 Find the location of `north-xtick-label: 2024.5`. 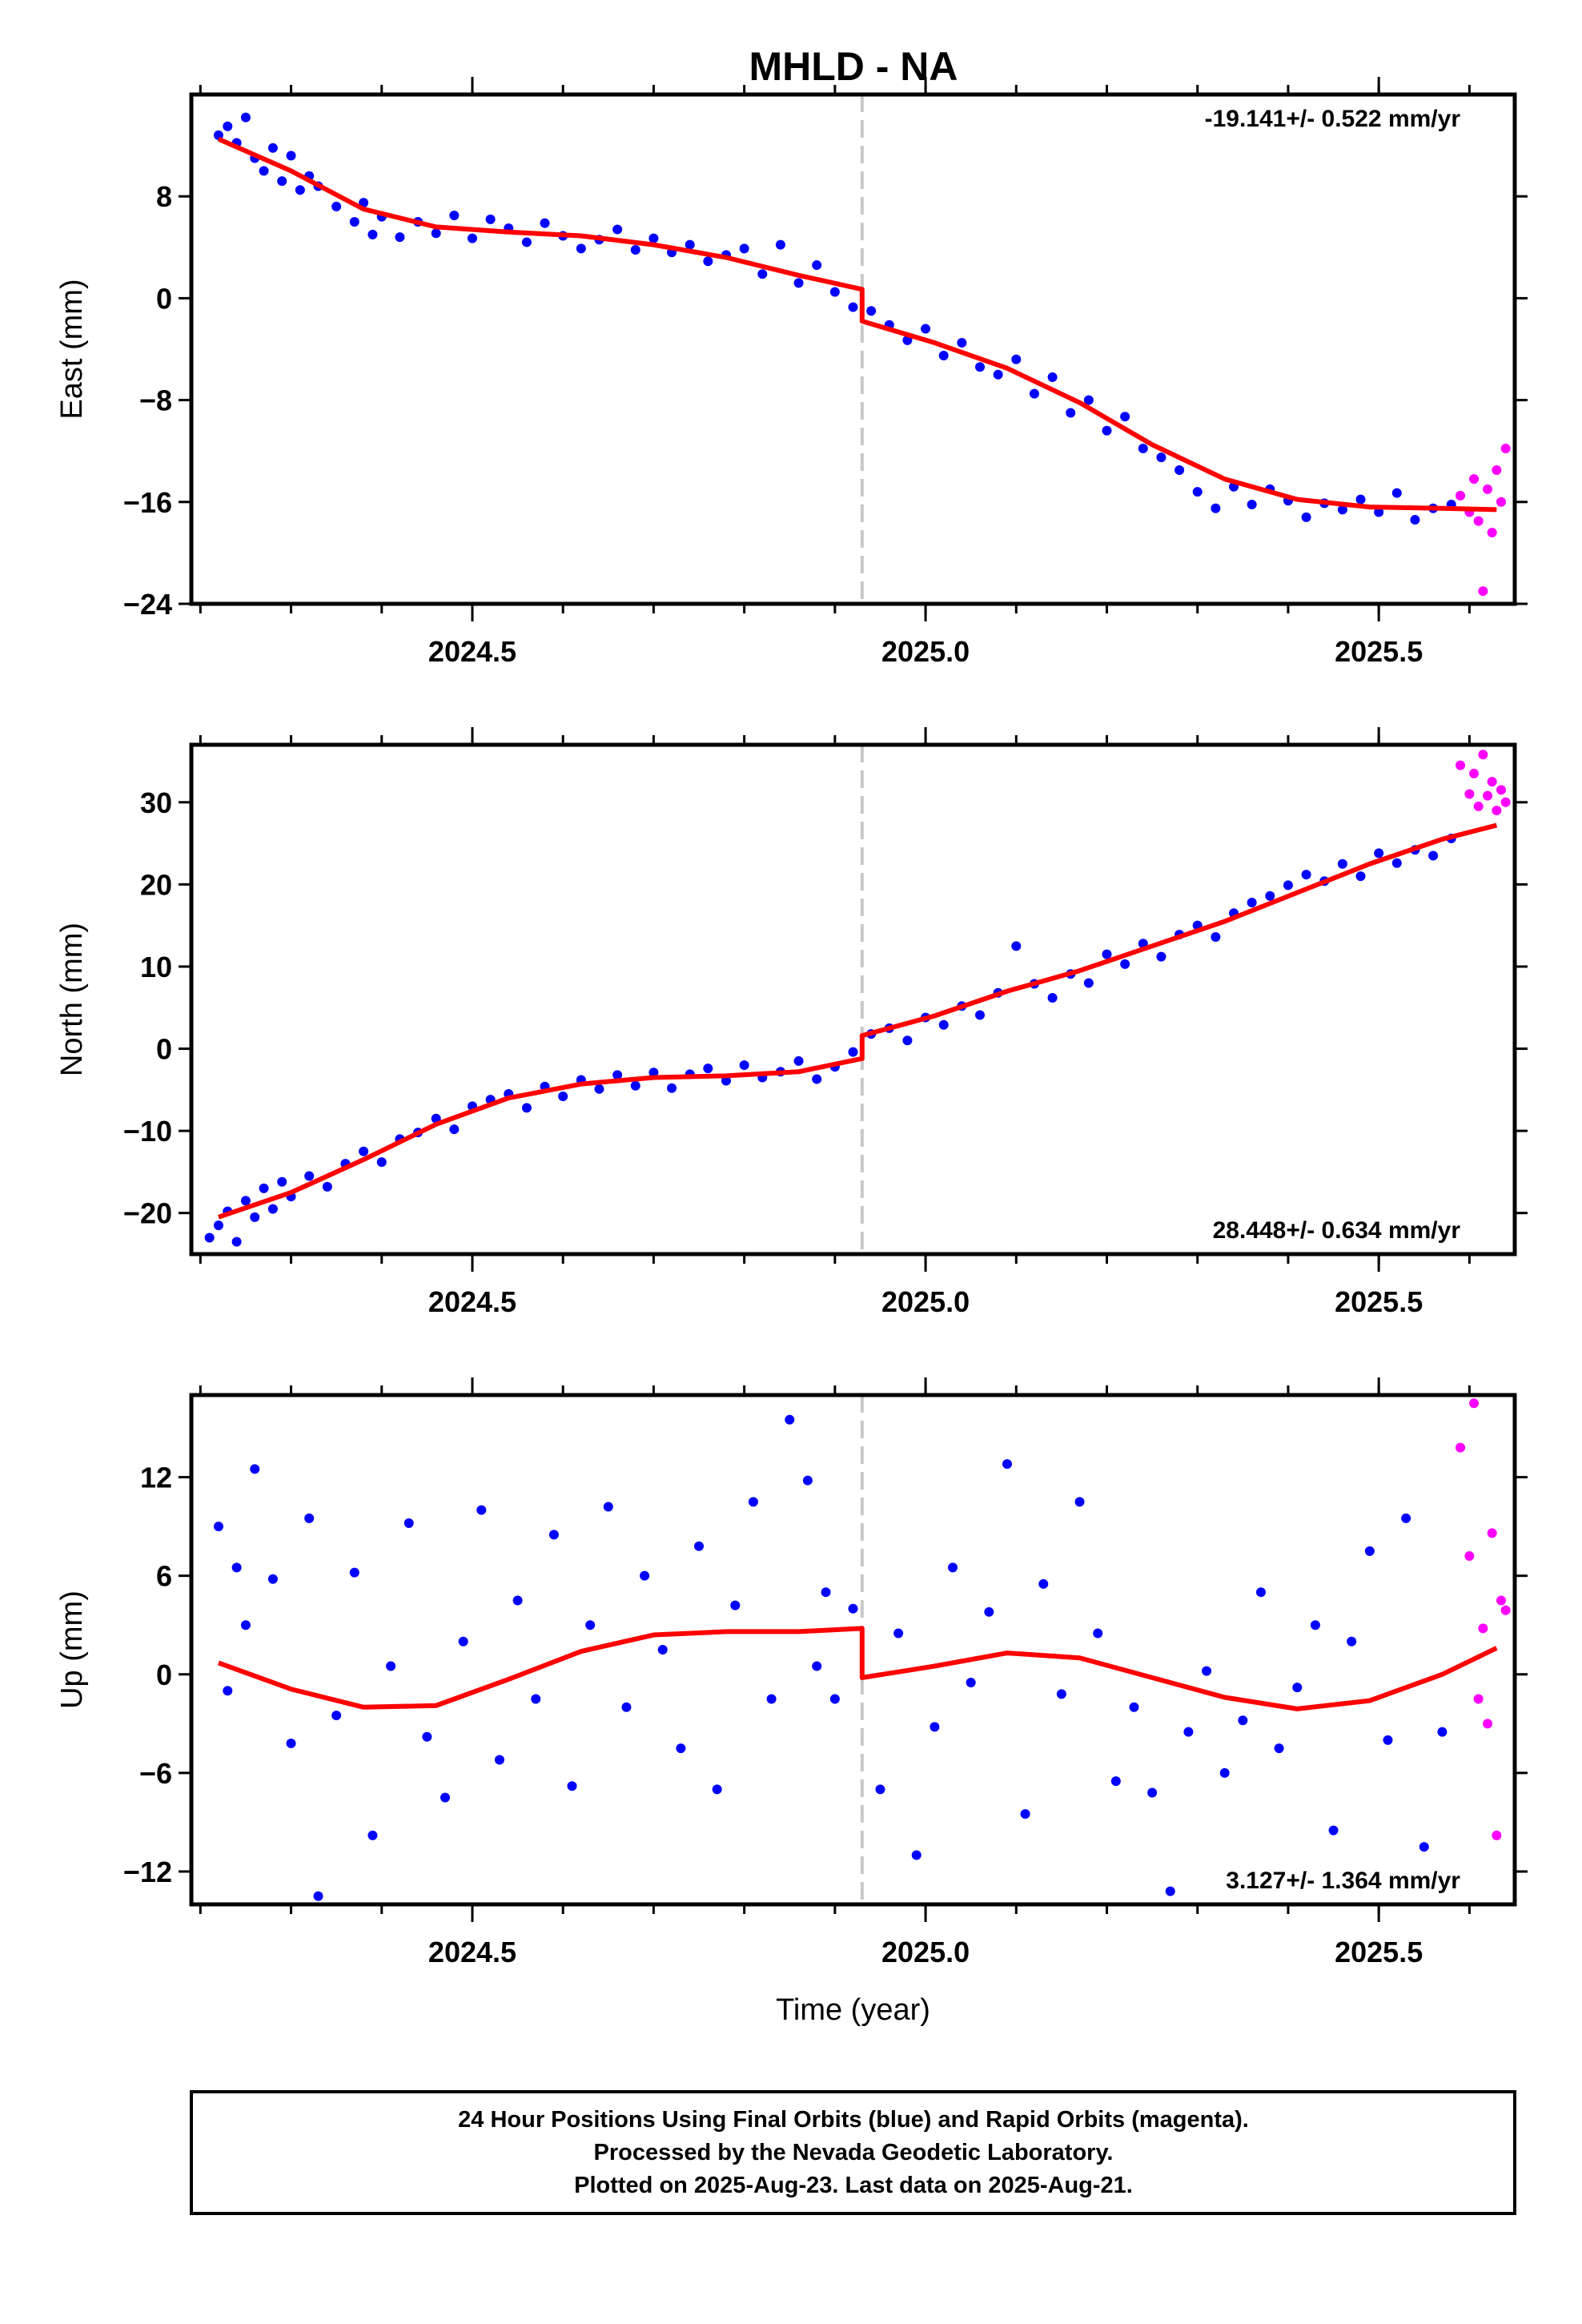

north-xtick-label: 2024.5 is located at coordinates (472, 1301).